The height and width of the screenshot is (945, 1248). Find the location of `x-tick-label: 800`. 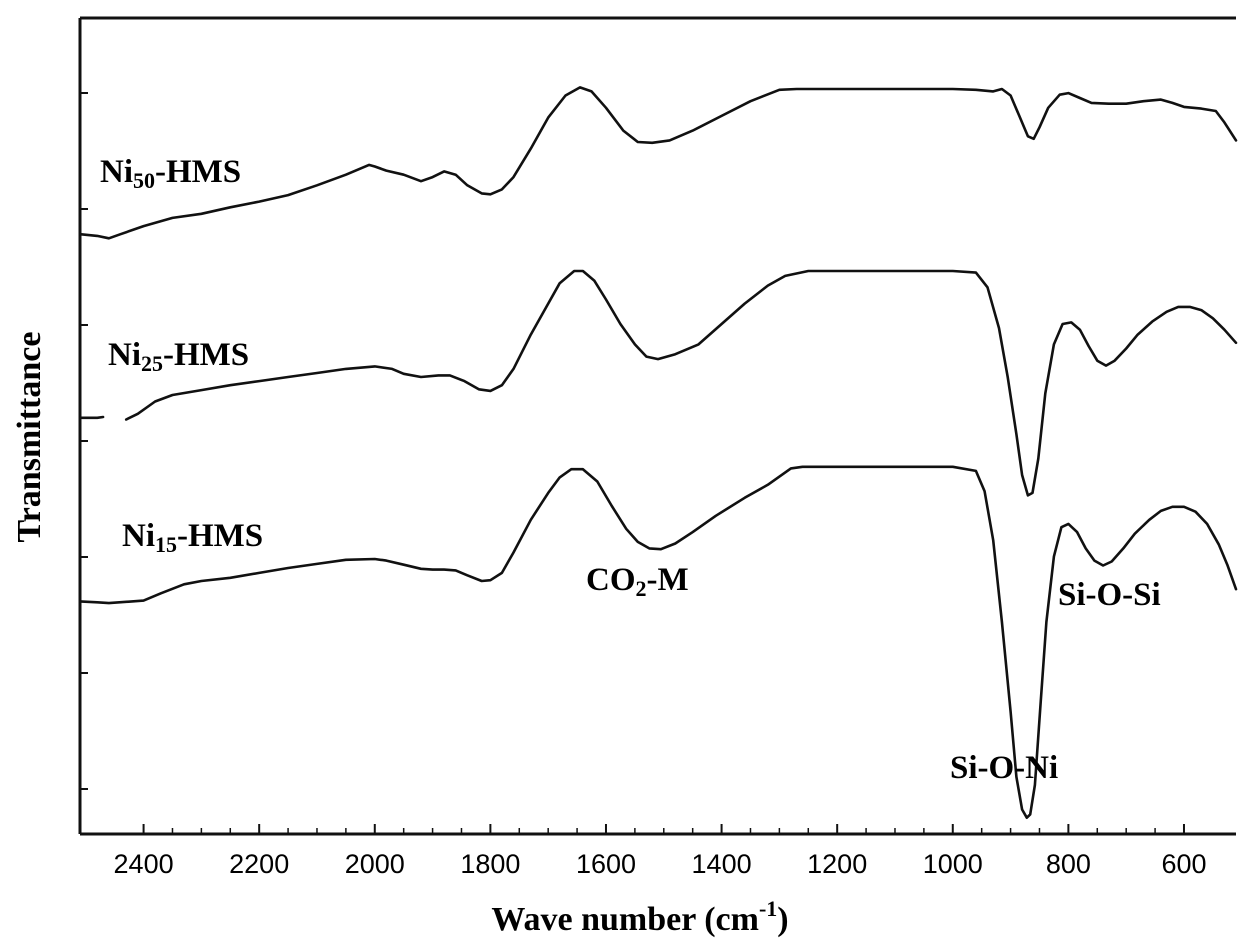

x-tick-label: 800 is located at coordinates (1068, 864).